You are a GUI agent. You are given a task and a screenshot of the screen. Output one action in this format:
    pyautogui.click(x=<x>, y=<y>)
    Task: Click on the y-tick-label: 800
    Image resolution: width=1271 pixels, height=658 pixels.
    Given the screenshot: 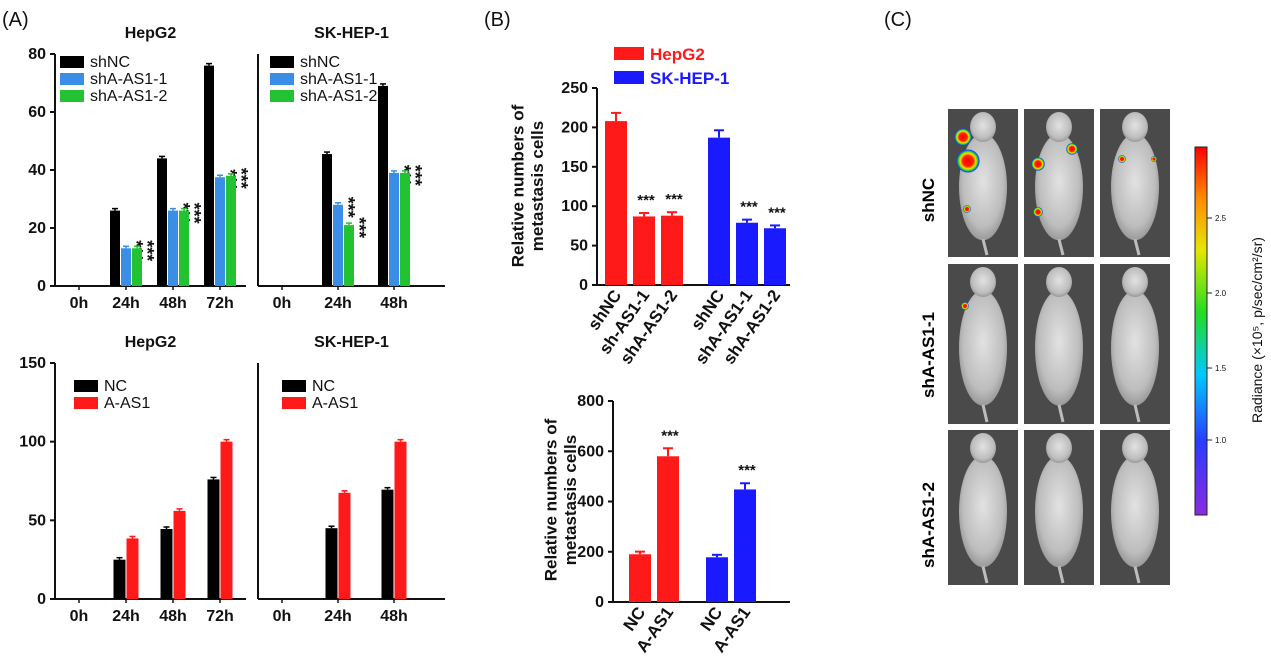 What is the action you would take?
    pyautogui.click(x=590, y=401)
    